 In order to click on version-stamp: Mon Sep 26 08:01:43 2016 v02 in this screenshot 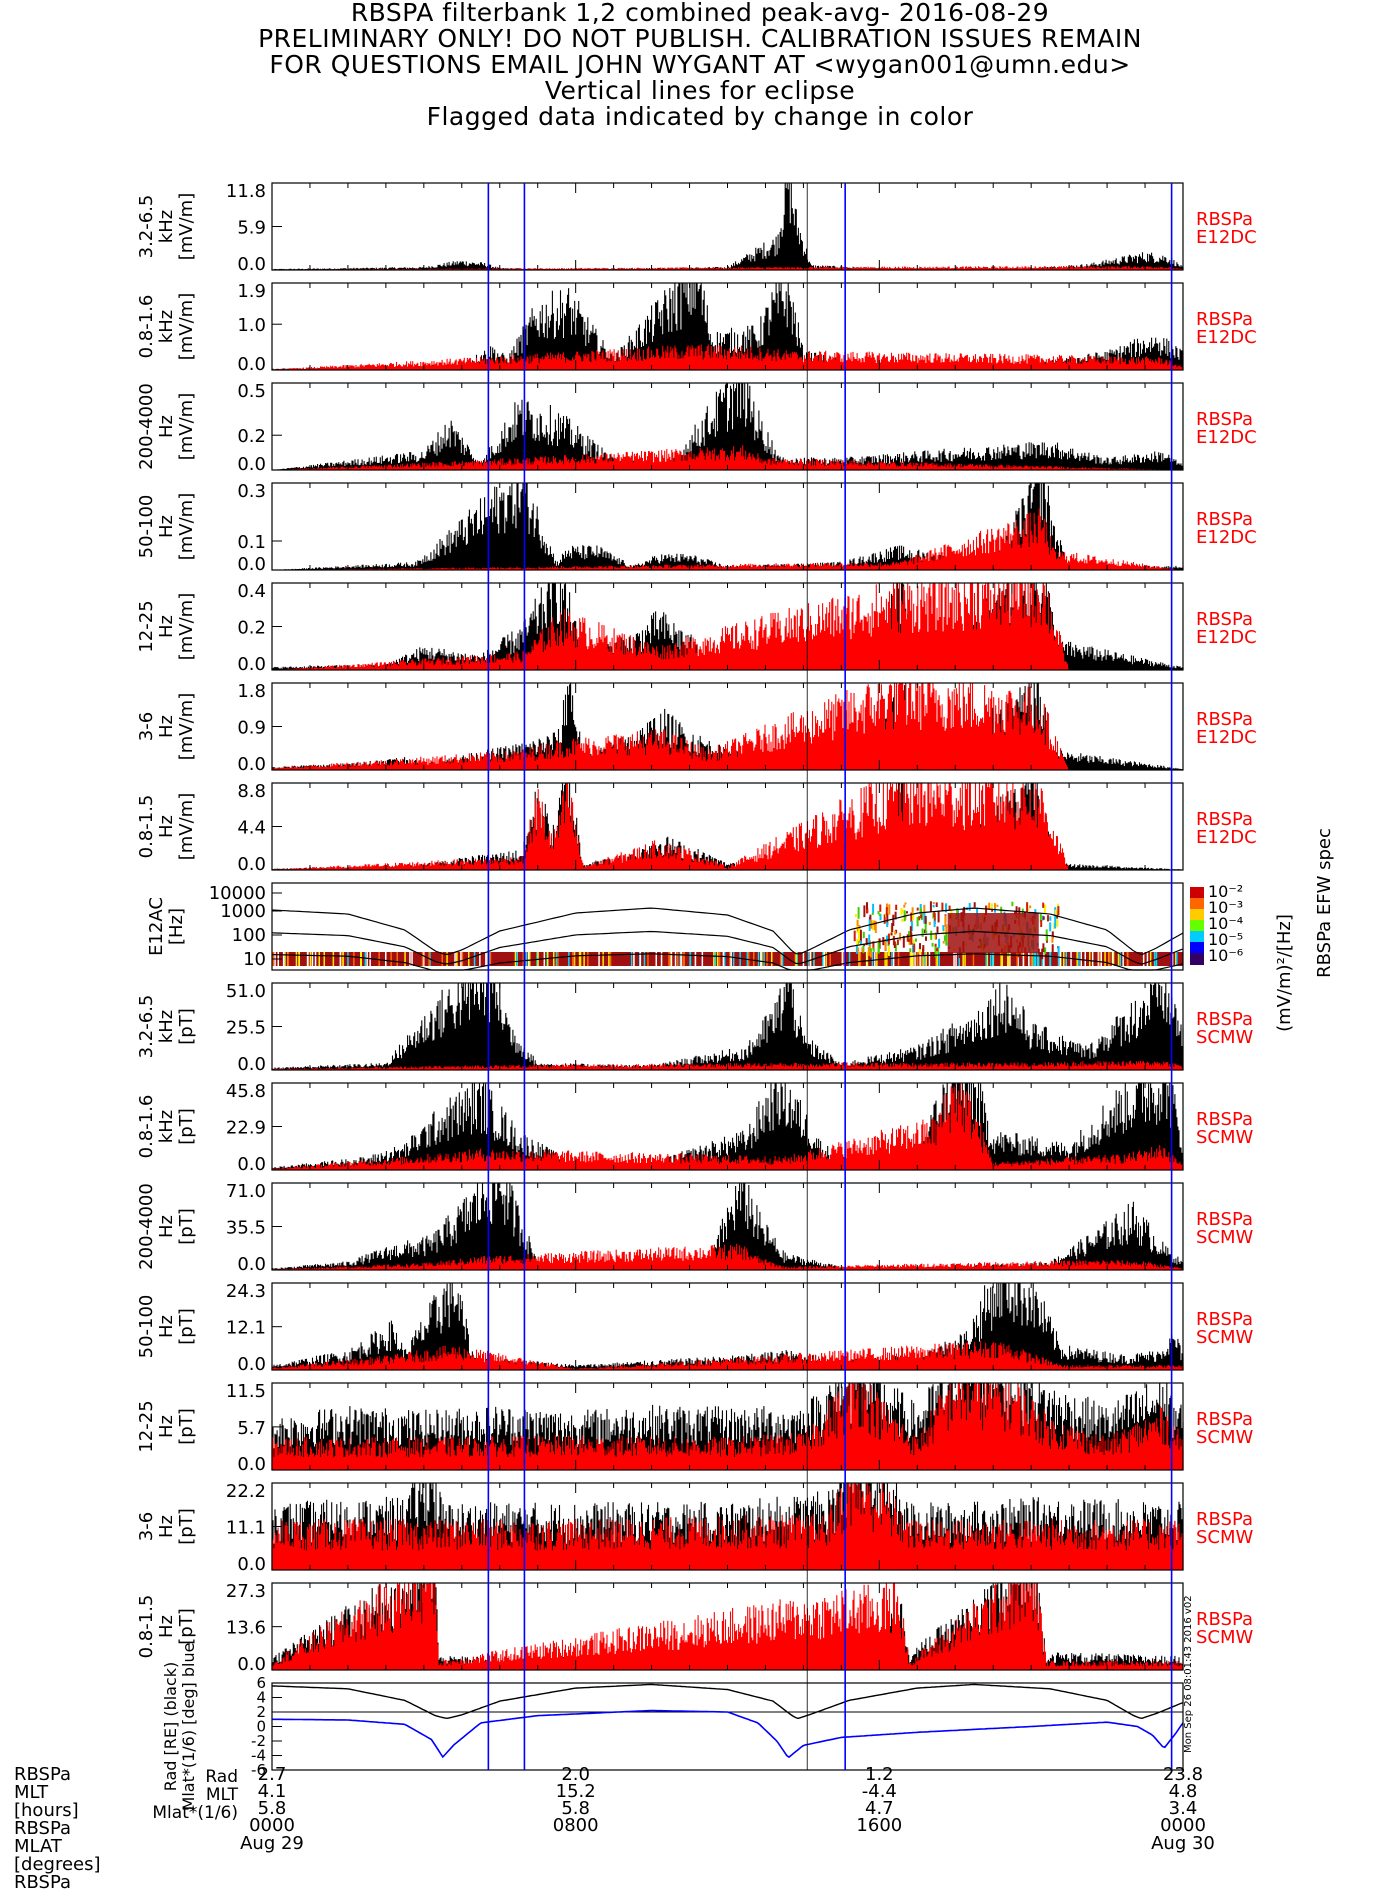, I will do `click(1188, 1674)`.